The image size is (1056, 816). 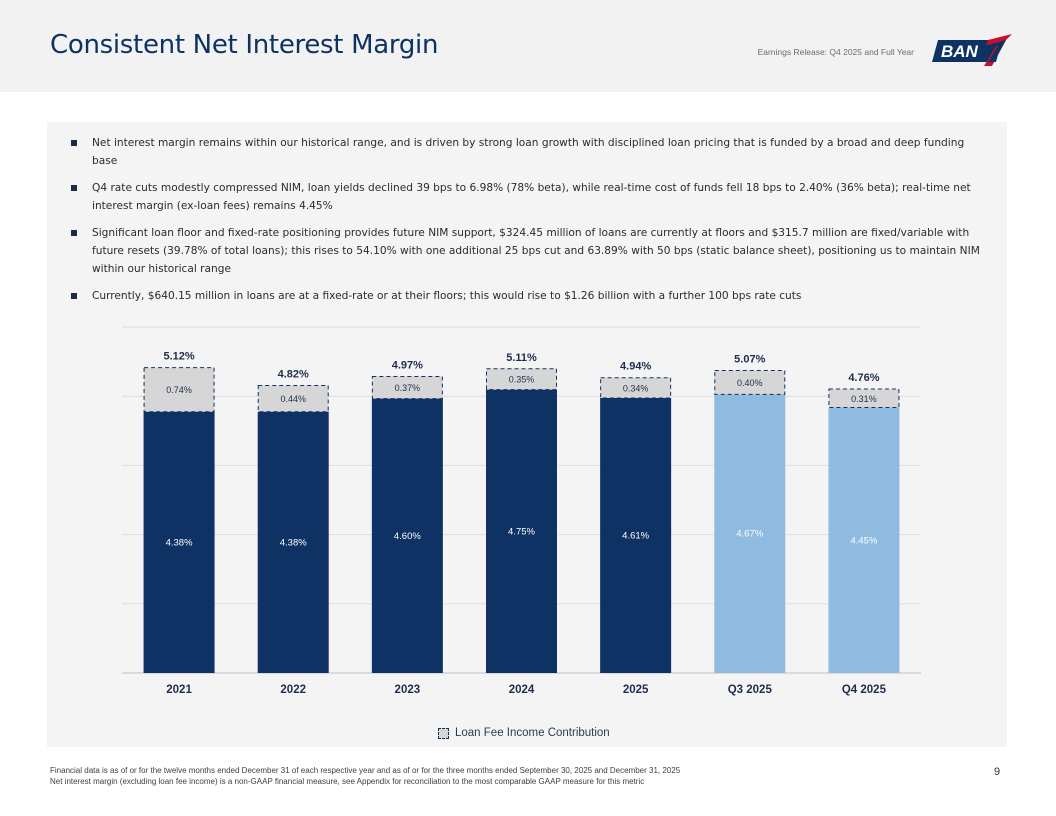 What do you see at coordinates (521, 358) in the screenshot?
I see `bar-total-label: 5.11%` at bounding box center [521, 358].